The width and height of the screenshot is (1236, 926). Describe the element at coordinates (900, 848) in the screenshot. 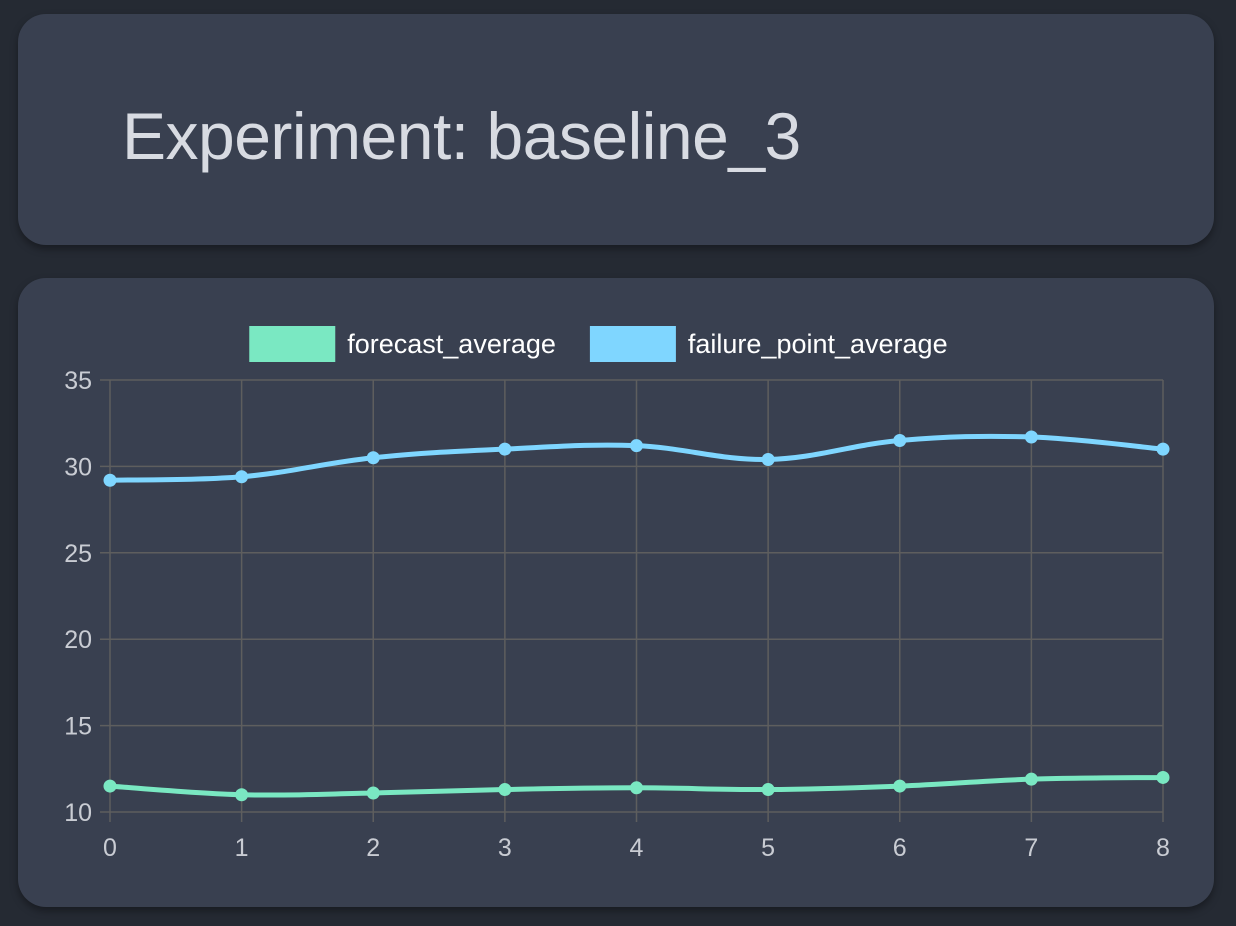

I see `x-tick-label: 6` at that location.